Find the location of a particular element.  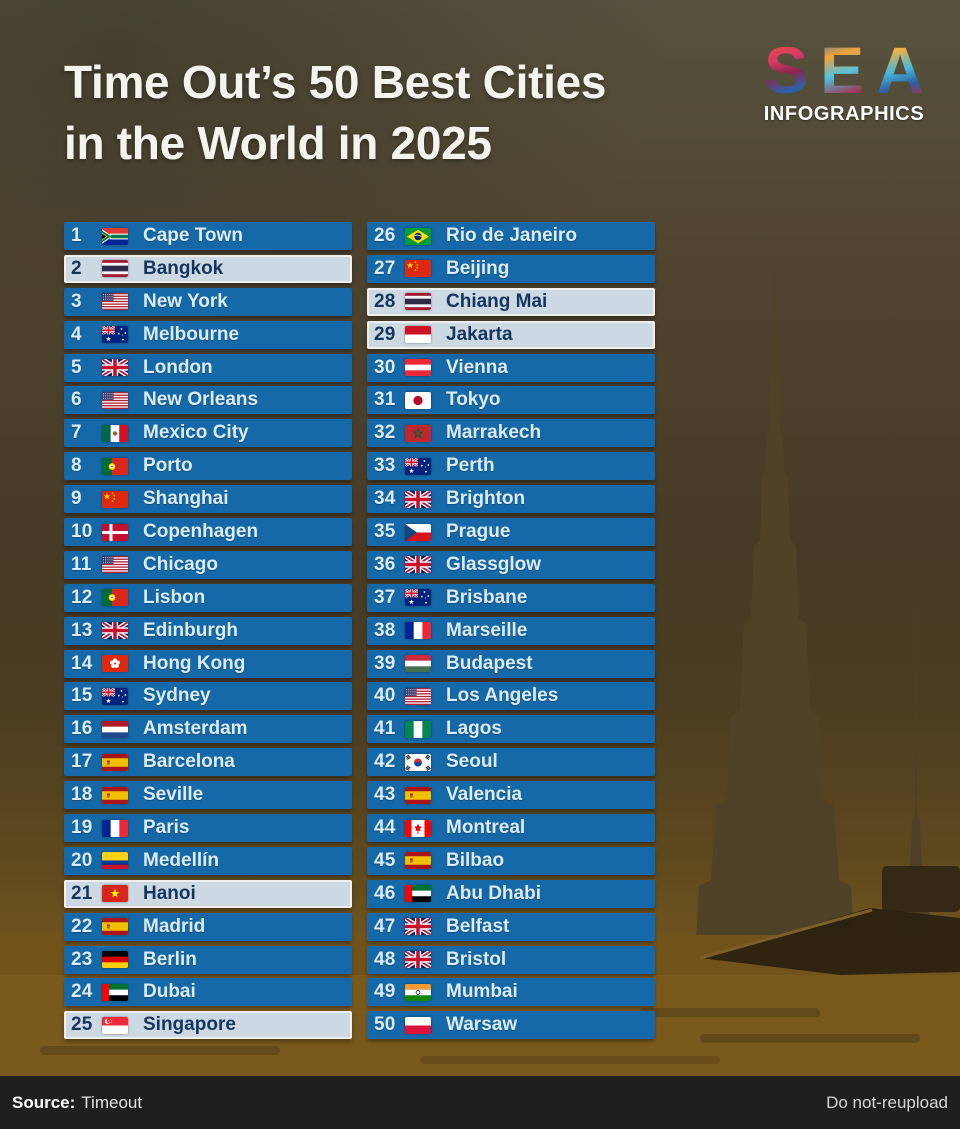

city-name: Warsaw is located at coordinates (482, 1025).